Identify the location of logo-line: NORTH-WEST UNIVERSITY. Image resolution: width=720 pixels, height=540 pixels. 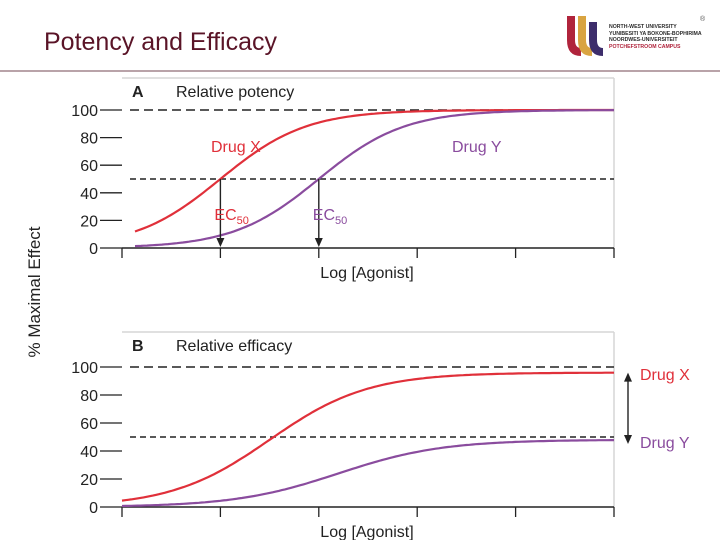
(643, 27).